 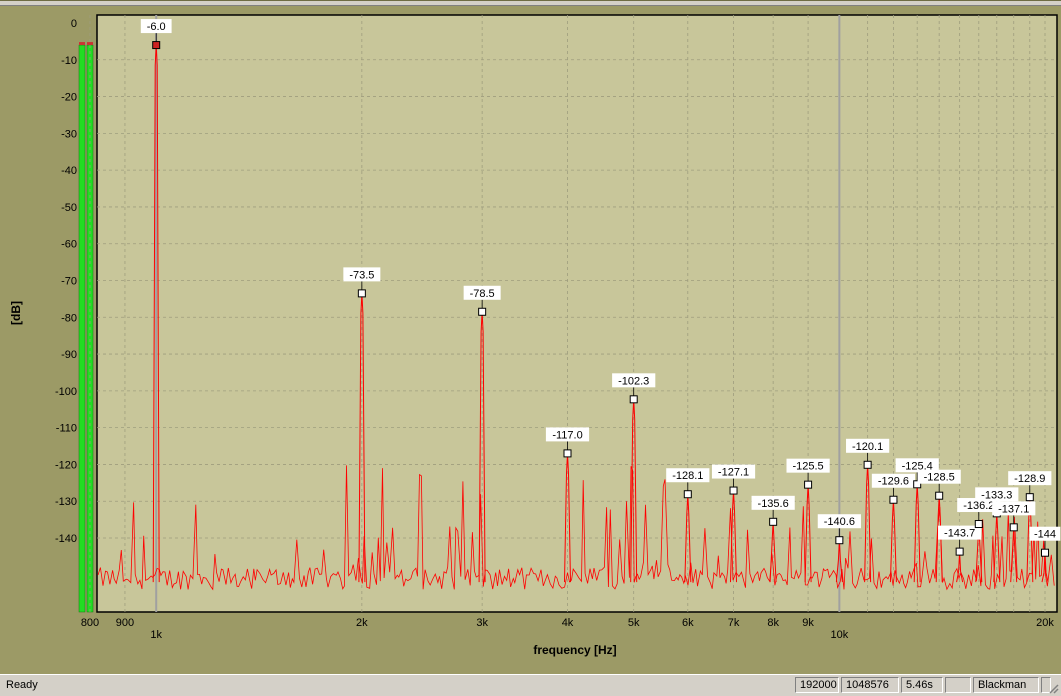 I want to click on marker-label: -120.1, so click(x=867, y=447).